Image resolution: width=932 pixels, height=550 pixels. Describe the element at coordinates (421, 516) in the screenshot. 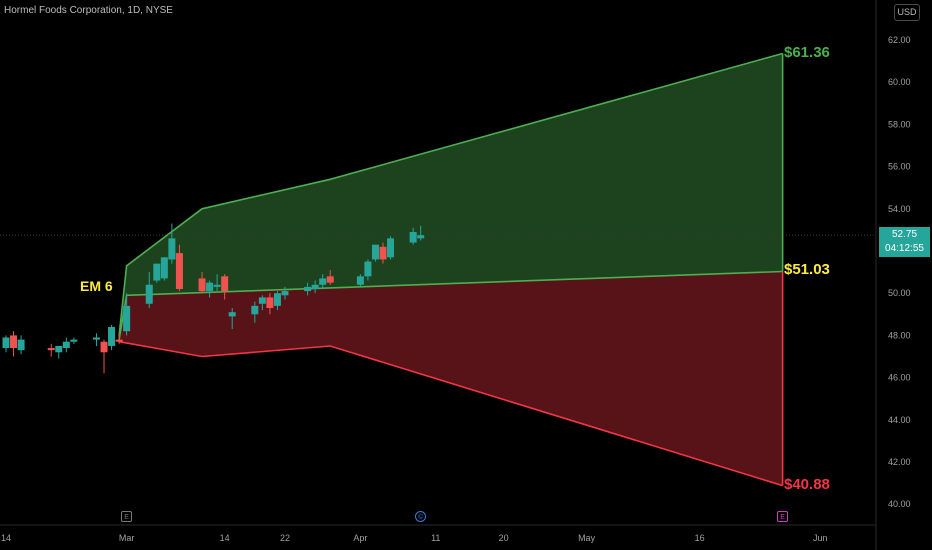

I see `dividend-event-icon: ©` at that location.